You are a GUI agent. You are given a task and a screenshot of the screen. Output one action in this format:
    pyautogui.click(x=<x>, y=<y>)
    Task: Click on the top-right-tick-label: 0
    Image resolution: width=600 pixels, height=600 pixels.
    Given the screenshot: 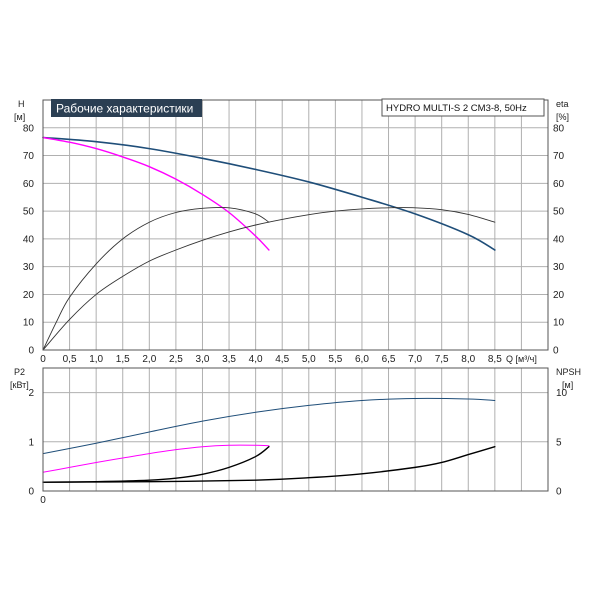 What is the action you would take?
    pyautogui.click(x=556, y=351)
    